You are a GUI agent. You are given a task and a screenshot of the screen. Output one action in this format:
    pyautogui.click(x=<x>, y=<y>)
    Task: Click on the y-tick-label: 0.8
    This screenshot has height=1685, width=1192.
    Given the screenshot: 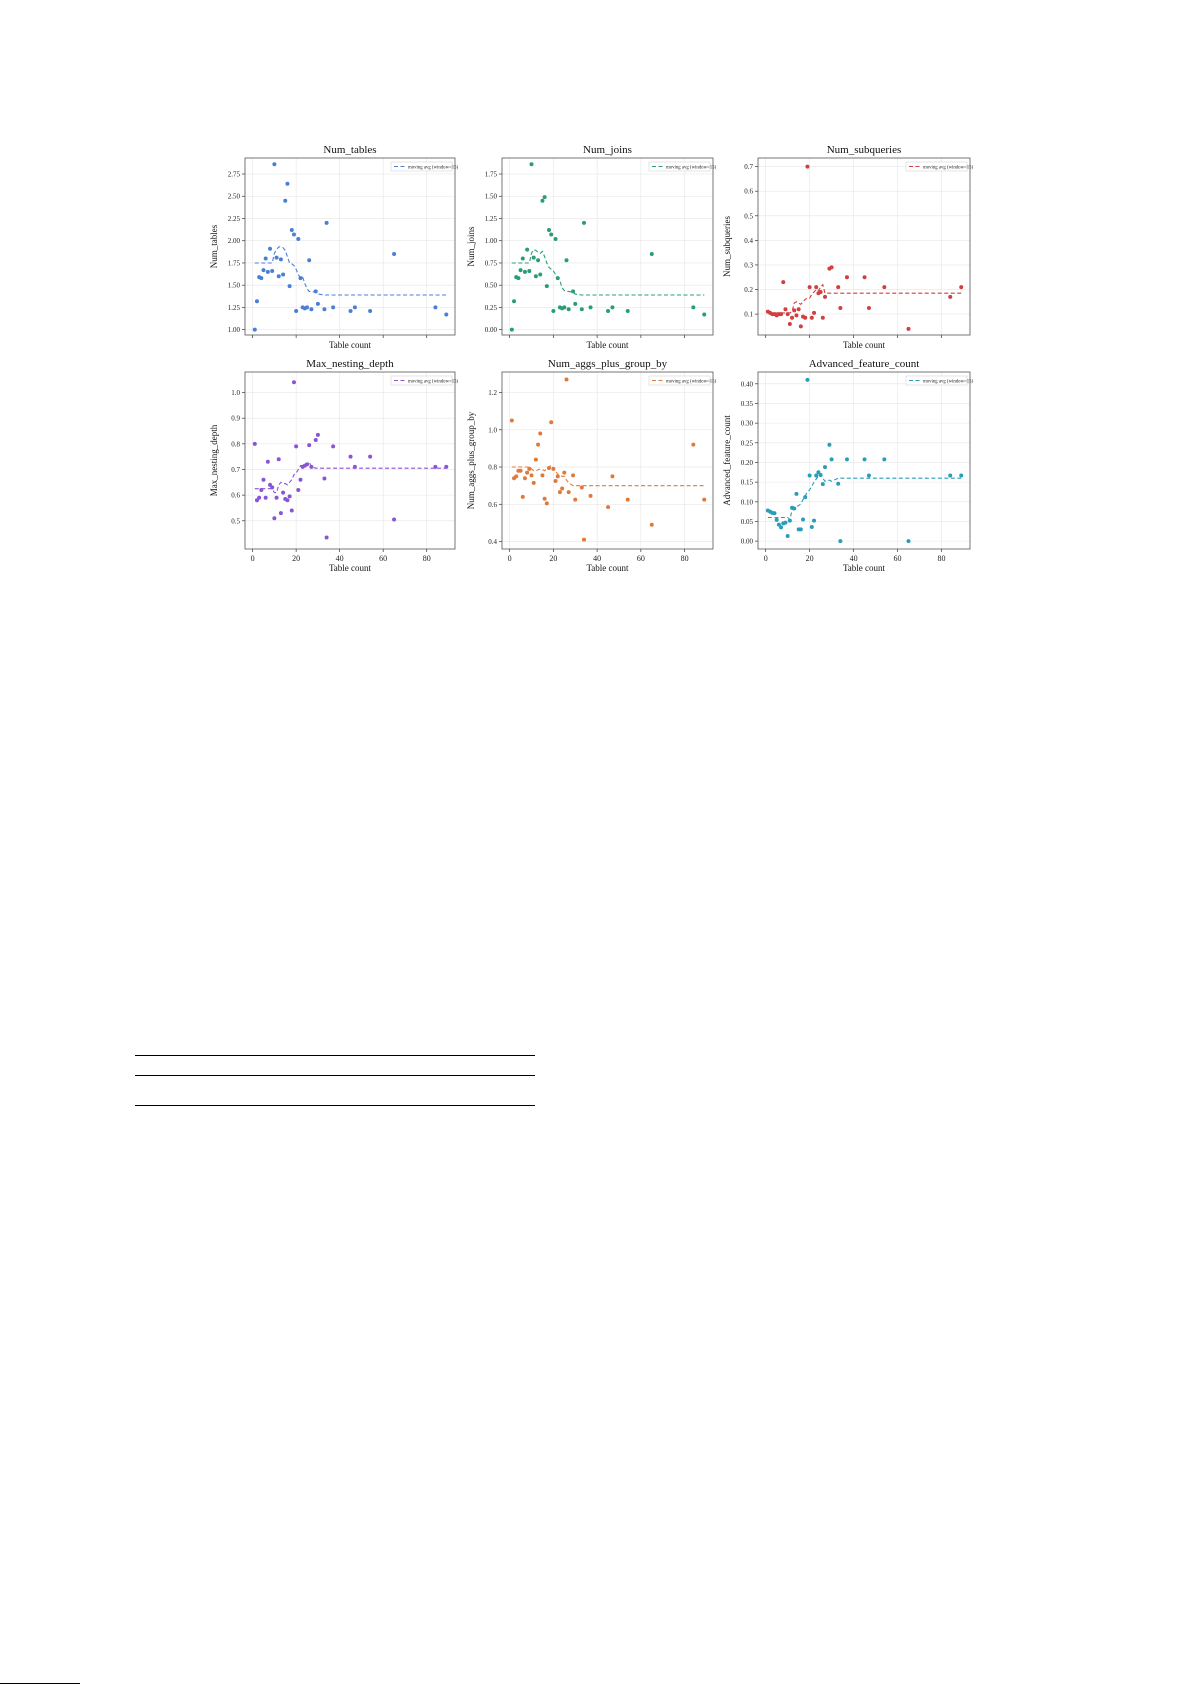 What is the action you would take?
    pyautogui.click(x=235, y=444)
    